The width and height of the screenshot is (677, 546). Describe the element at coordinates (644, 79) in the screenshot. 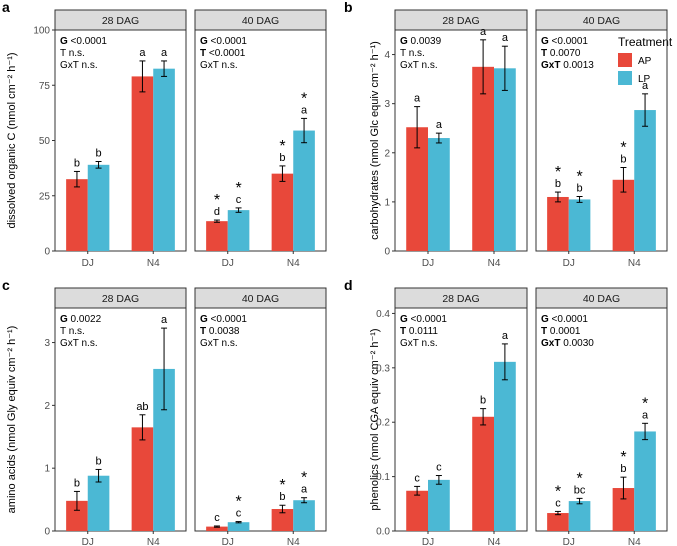

I see `legend-label-lp: LP` at that location.